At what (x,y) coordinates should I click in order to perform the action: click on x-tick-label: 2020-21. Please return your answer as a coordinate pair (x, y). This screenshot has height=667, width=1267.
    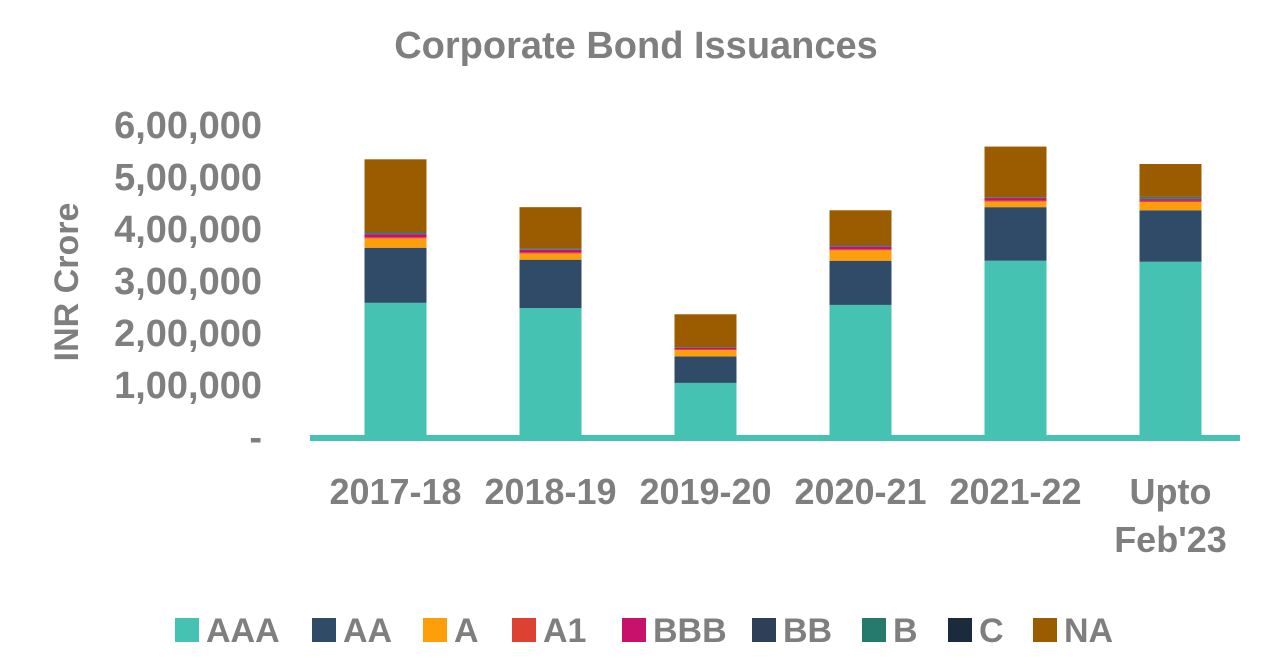
    Looking at the image, I should click on (860, 491).